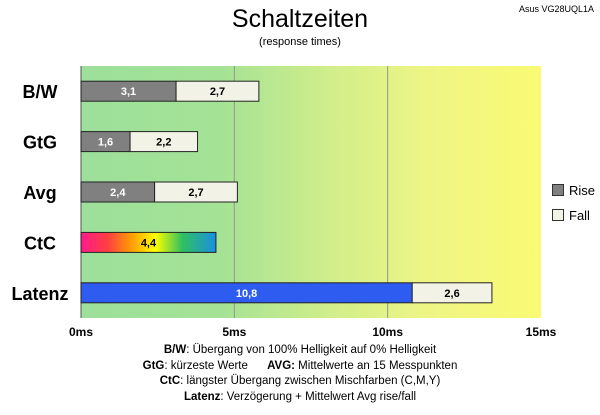 The width and height of the screenshot is (600, 415). I want to click on x-tick-labels: 0ms 5ms 10ms 15ms, so click(313, 332).